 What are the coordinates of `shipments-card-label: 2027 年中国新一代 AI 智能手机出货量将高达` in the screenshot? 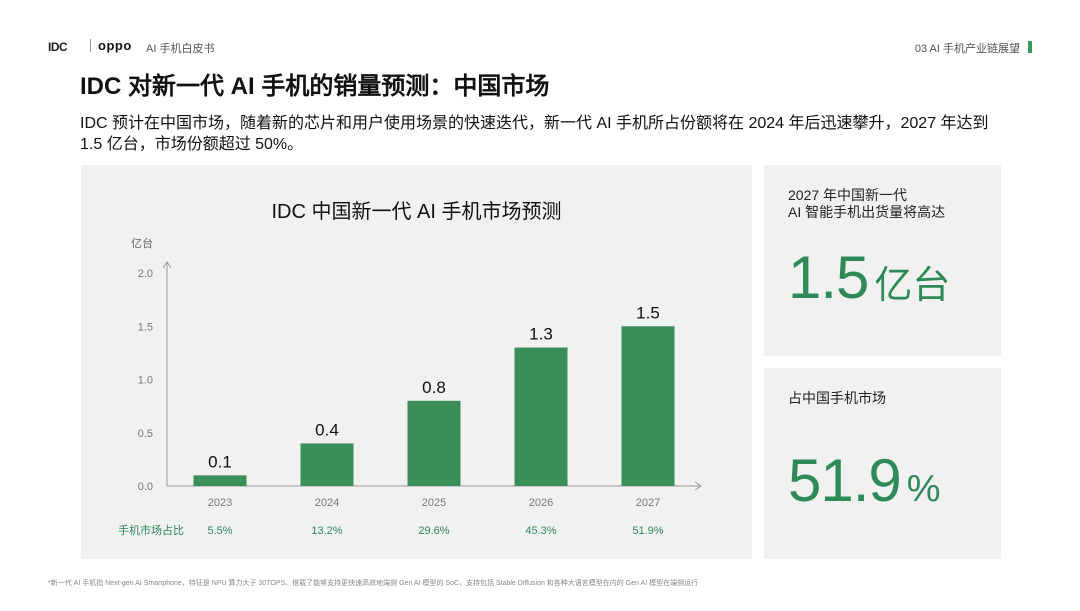 It's located at (867, 203).